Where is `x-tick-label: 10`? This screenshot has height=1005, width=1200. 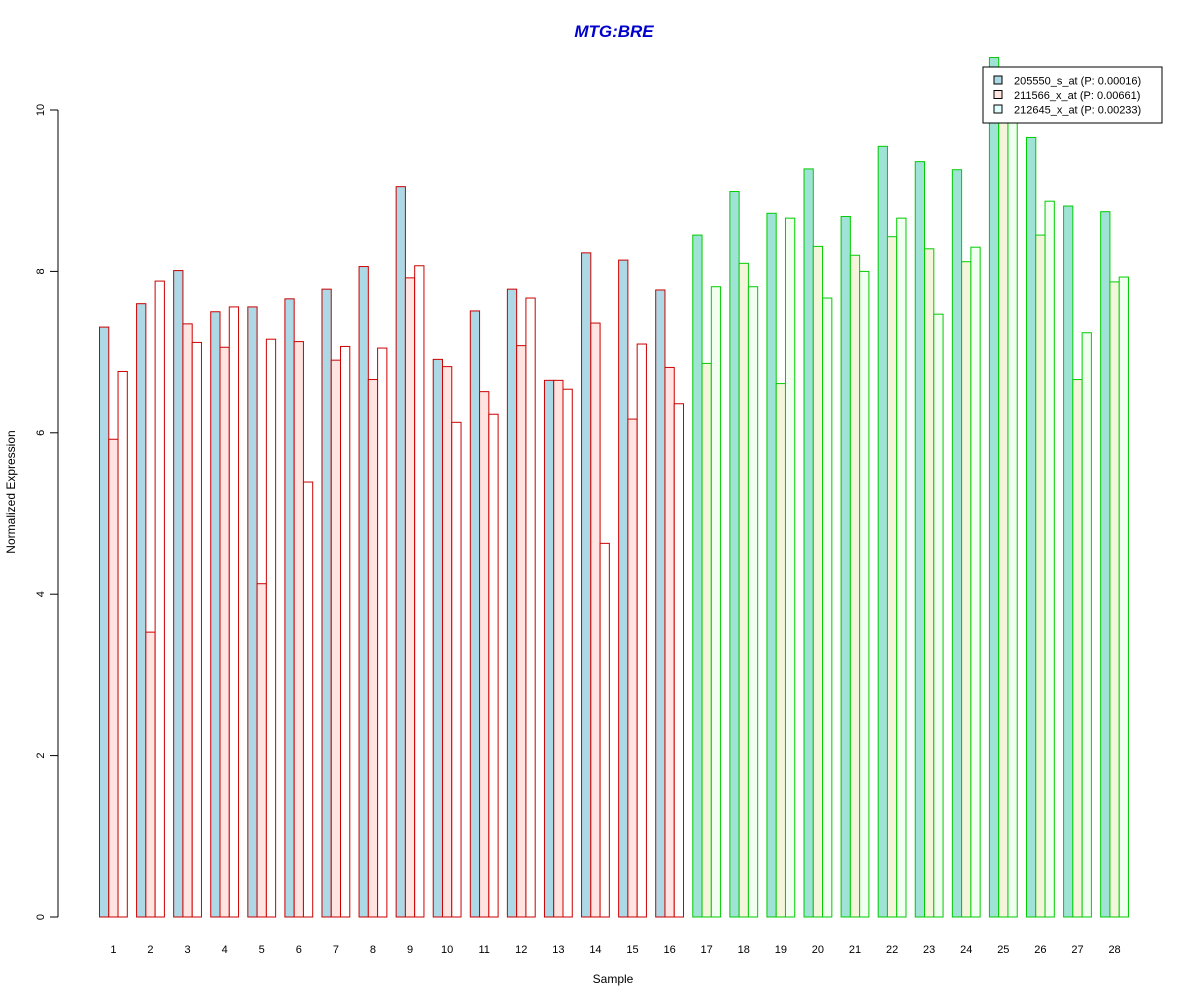 x-tick-label: 10 is located at coordinates (447, 950).